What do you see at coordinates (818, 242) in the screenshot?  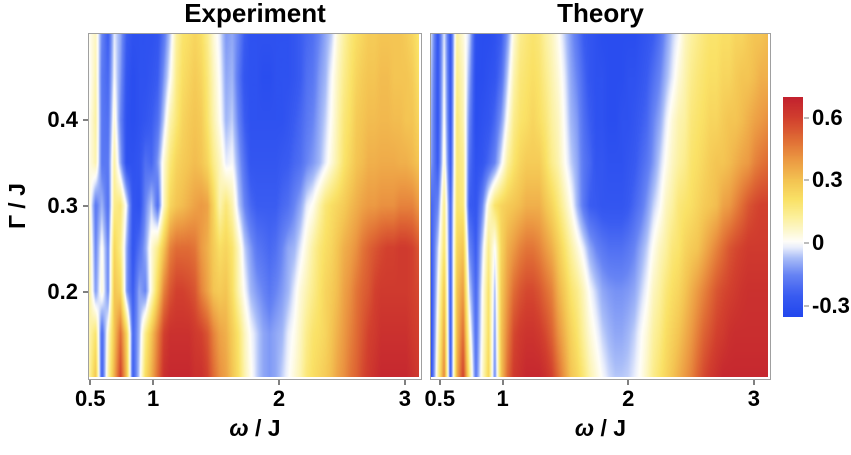 I see `colorbar-tick-label: 0` at bounding box center [818, 242].